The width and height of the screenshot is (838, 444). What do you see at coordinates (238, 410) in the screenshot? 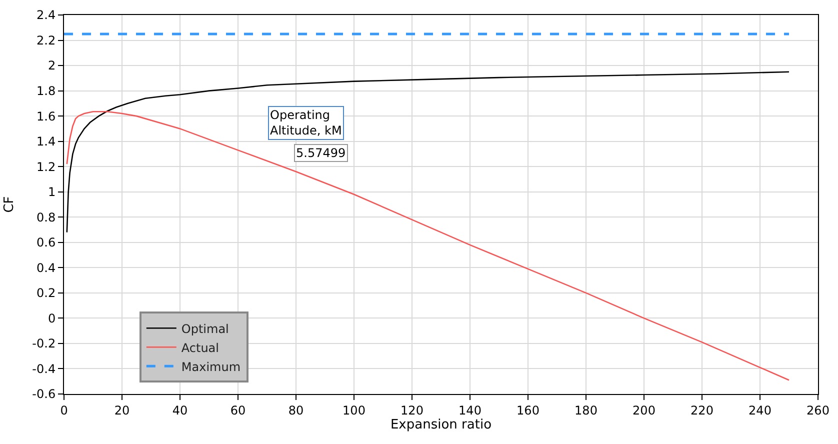
I see `x-tick-label: 60` at bounding box center [238, 410].